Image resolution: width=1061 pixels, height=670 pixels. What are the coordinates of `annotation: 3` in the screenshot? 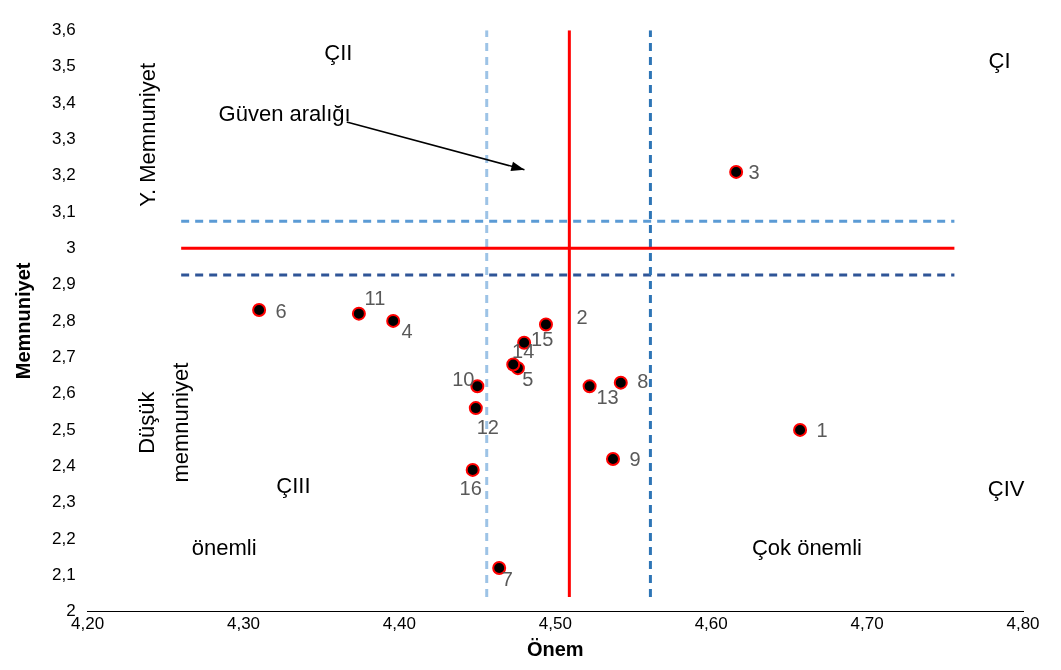 It's located at (754, 172).